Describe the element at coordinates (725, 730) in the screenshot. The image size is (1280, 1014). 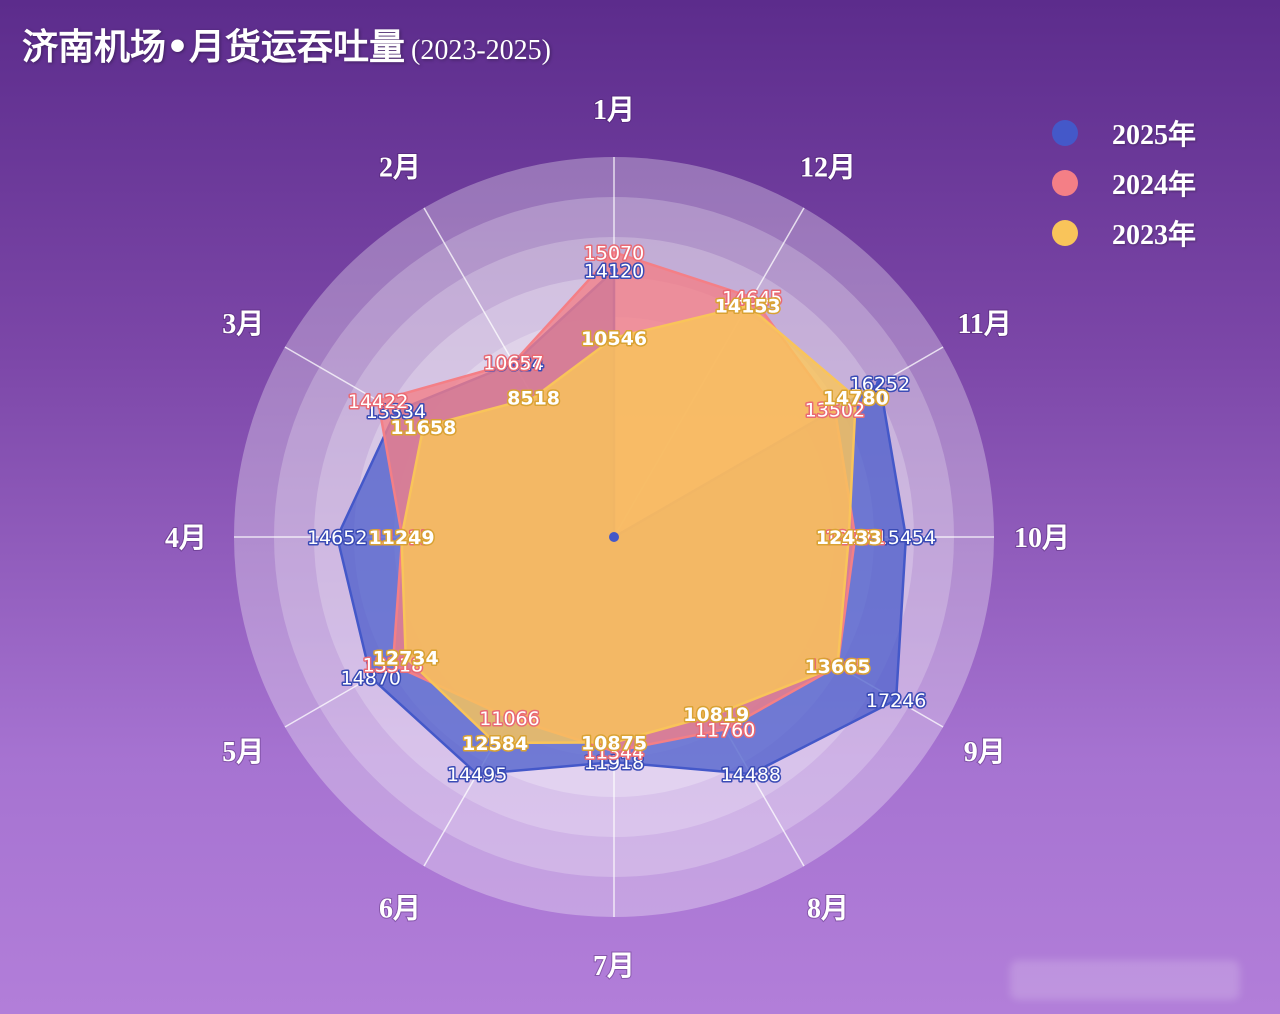
I see `value-label-2024: 11760` at that location.